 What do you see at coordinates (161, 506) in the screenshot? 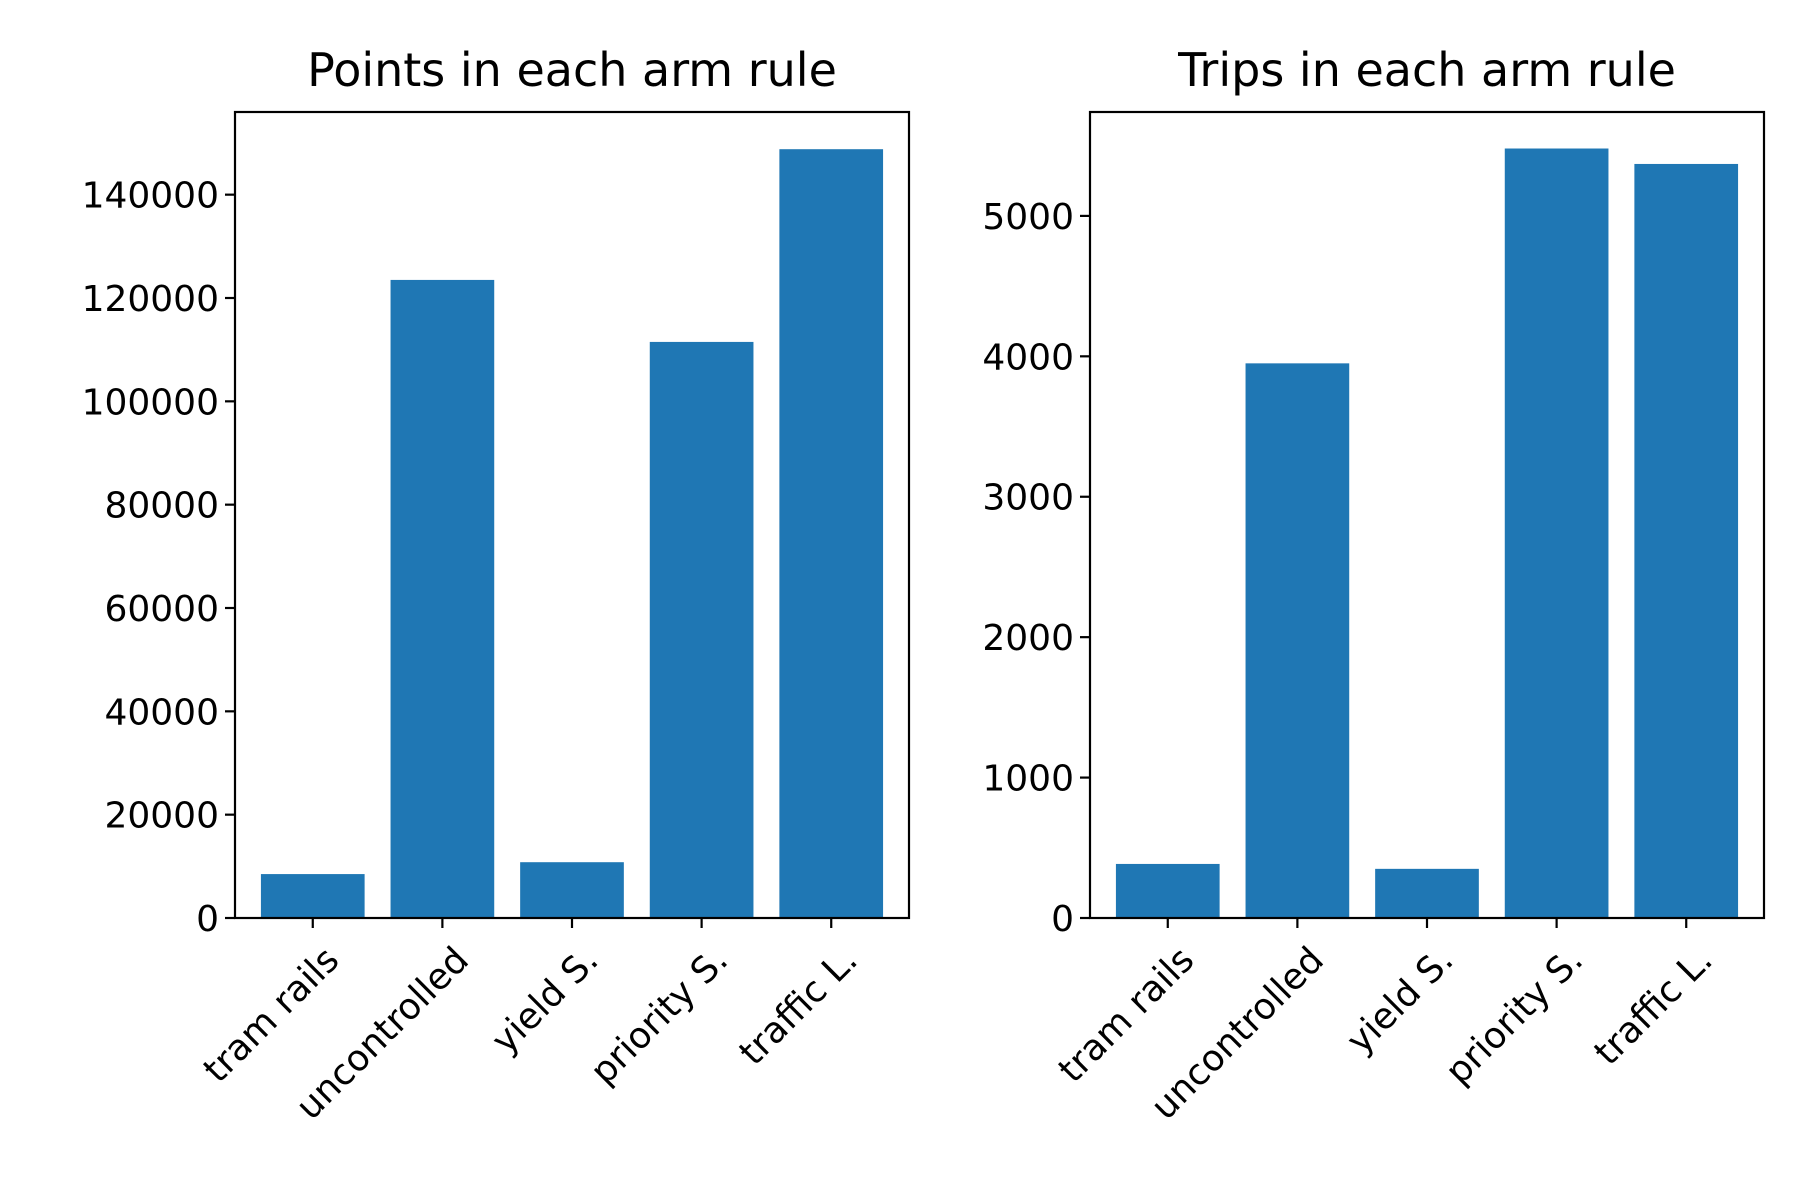
I see `y-tick-label: 80000` at bounding box center [161, 506].